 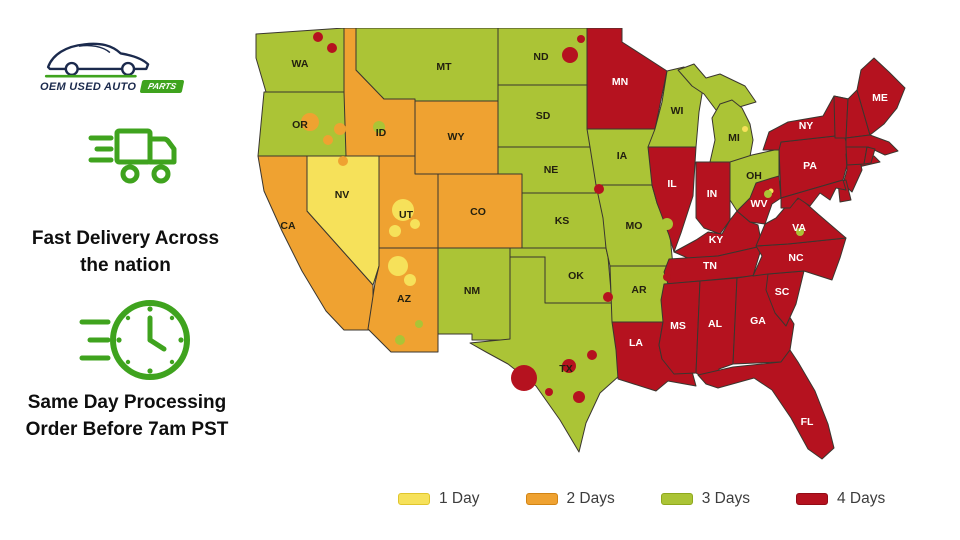 What do you see at coordinates (861, 498) in the screenshot?
I see `legend-label-4-days: 4 Days` at bounding box center [861, 498].